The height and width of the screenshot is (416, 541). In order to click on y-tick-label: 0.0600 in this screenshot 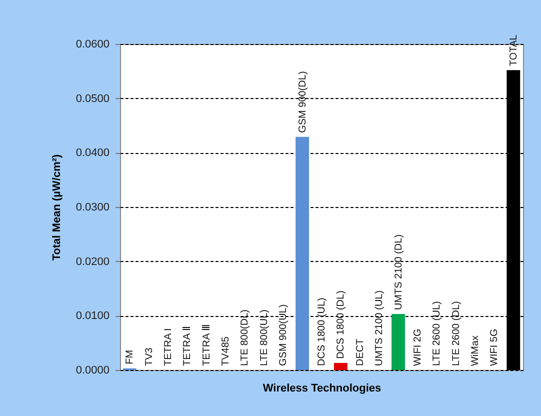, I will do `click(93, 44)`.